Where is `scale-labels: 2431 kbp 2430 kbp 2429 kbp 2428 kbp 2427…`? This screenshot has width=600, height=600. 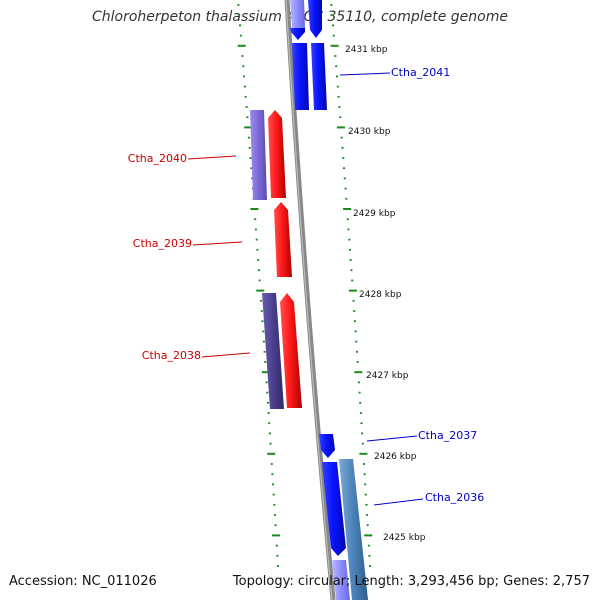 scale-labels: 2431 kbp 2430 kbp 2429 kbp 2428 kbp 2427… is located at coordinates (385, 294).